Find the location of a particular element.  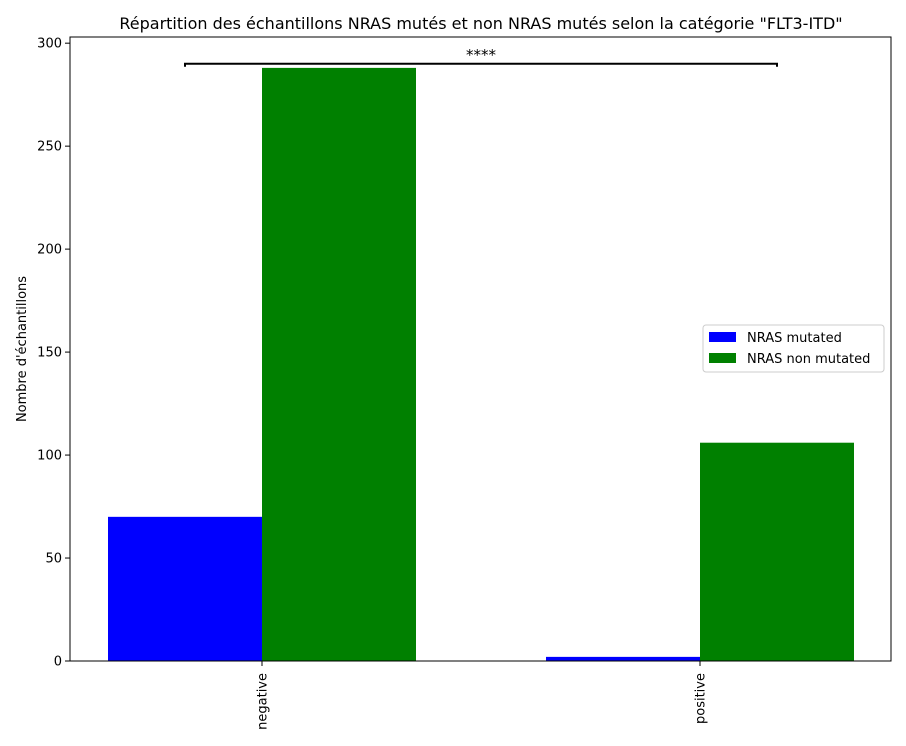

bar-nras-mutated-negative is located at coordinates (185, 588).